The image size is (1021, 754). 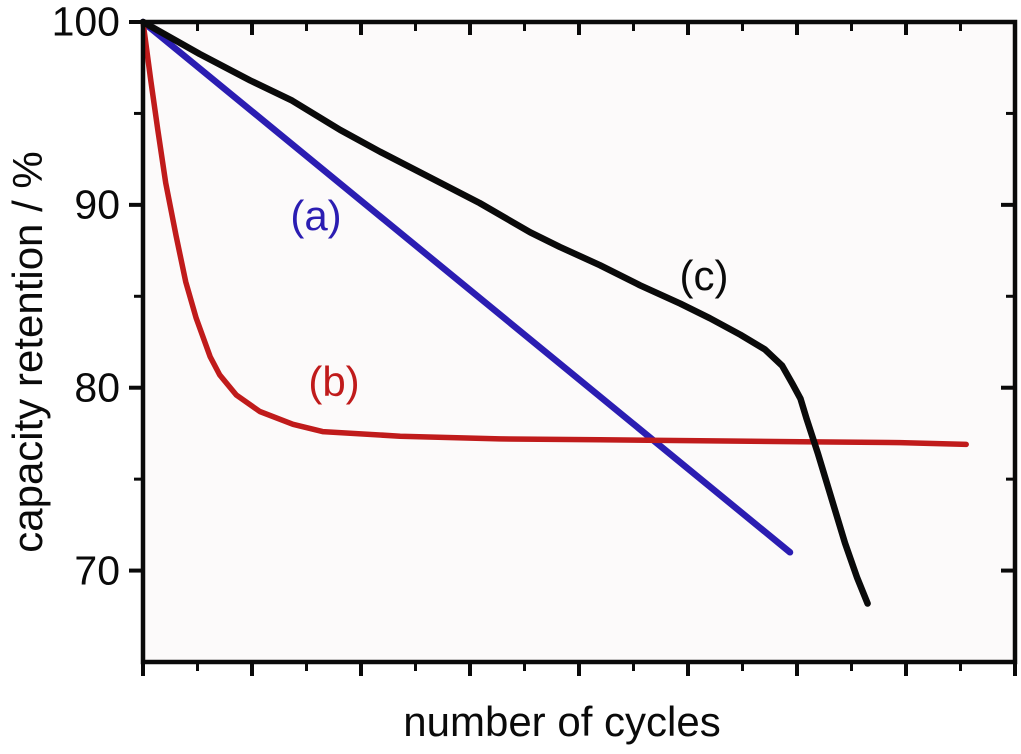 I want to click on series-label-a: (a), so click(x=316, y=215).